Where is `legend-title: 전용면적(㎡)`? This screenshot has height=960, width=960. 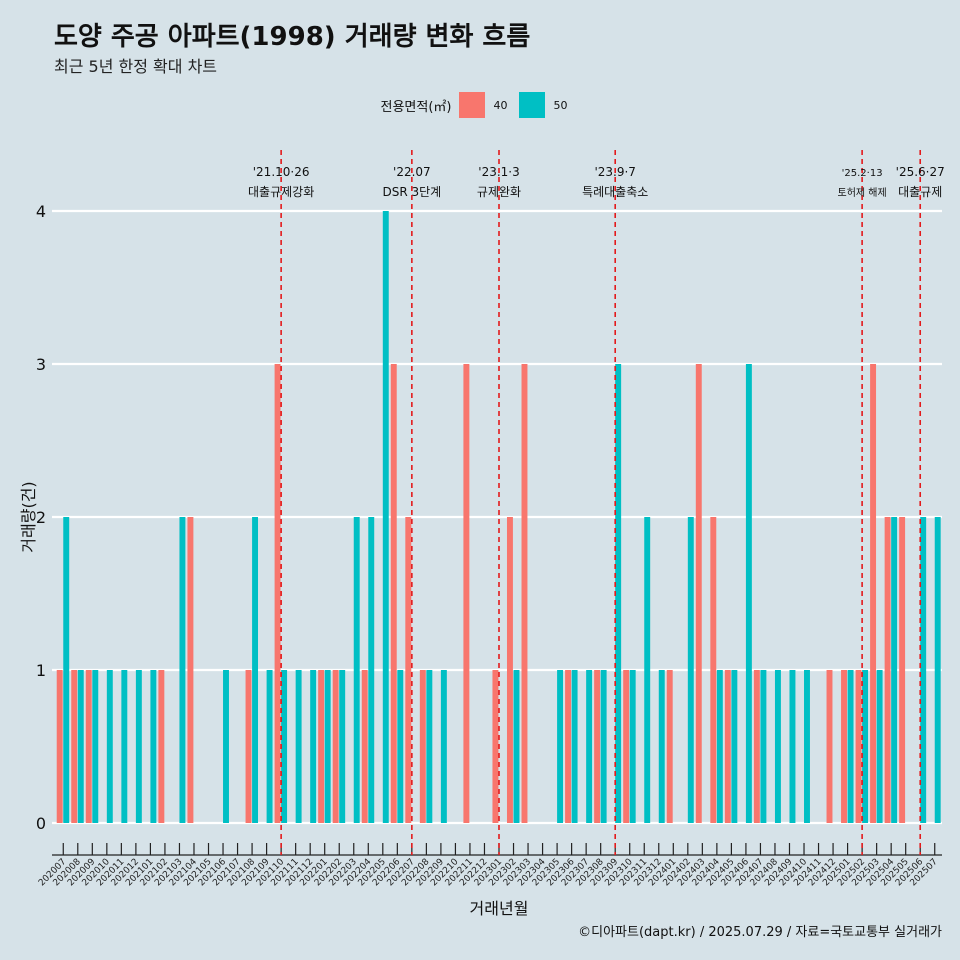
legend-title: 전용면적(㎡) is located at coordinates (416, 107).